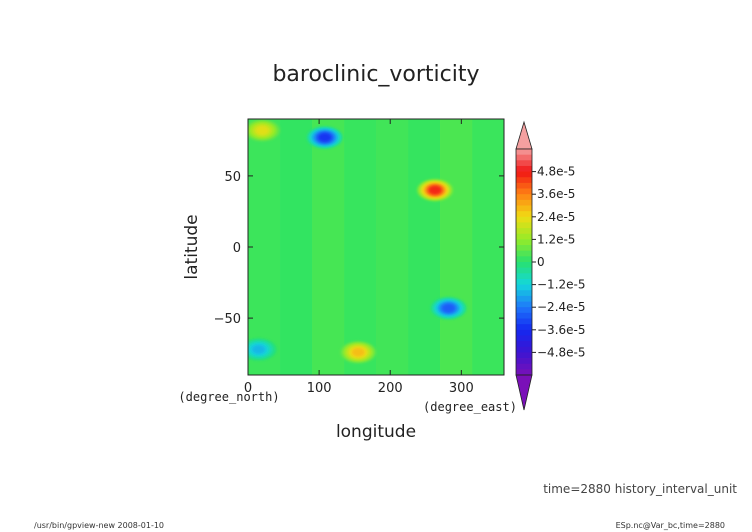  I want to click on colorbar-label: −4.8e-5, so click(561, 352).